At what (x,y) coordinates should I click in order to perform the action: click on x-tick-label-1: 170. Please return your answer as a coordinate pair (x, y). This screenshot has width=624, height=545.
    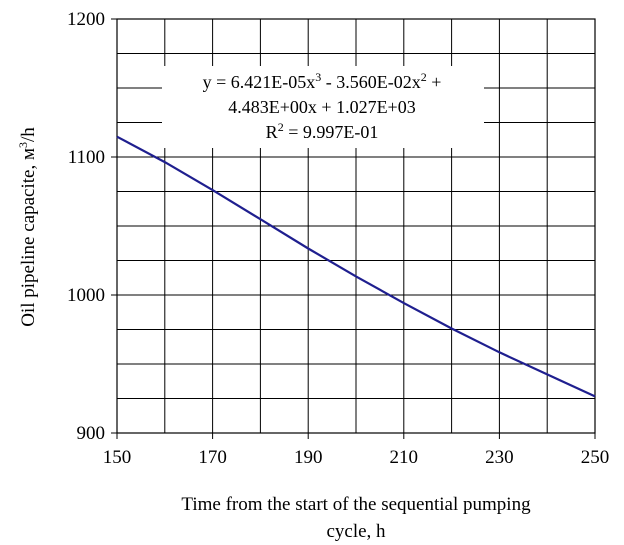
    Looking at the image, I should click on (212, 457).